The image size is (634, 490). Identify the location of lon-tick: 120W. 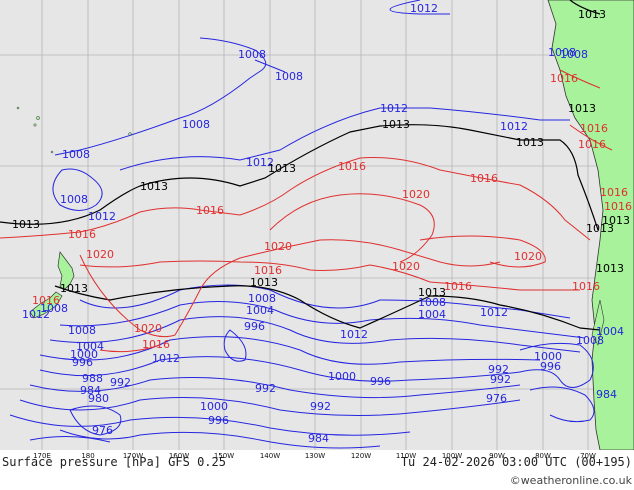
(361, 456).